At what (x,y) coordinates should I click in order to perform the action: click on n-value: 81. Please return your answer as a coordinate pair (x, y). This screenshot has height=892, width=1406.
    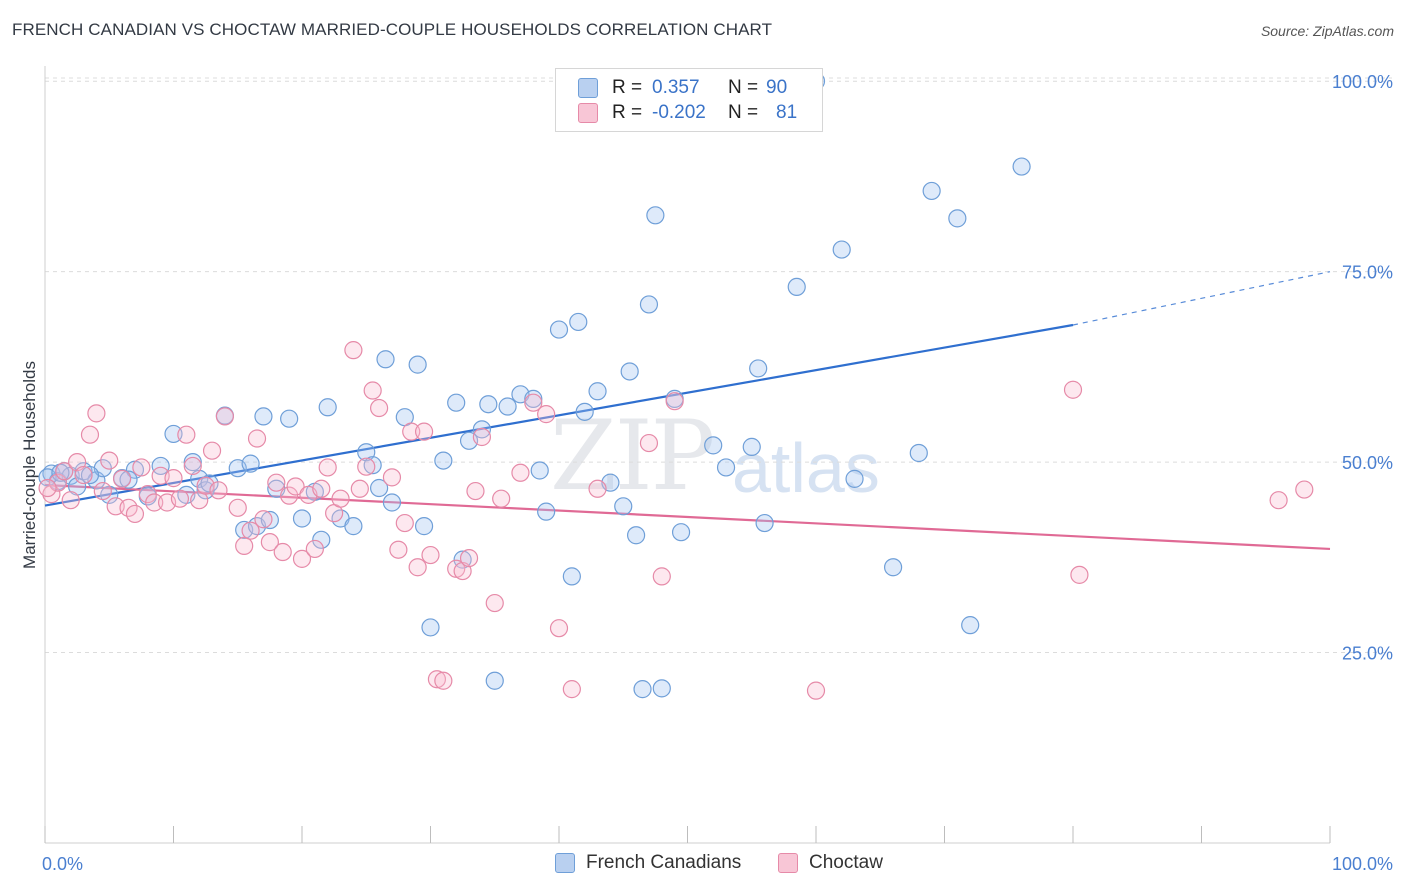
    Looking at the image, I should click on (787, 112).